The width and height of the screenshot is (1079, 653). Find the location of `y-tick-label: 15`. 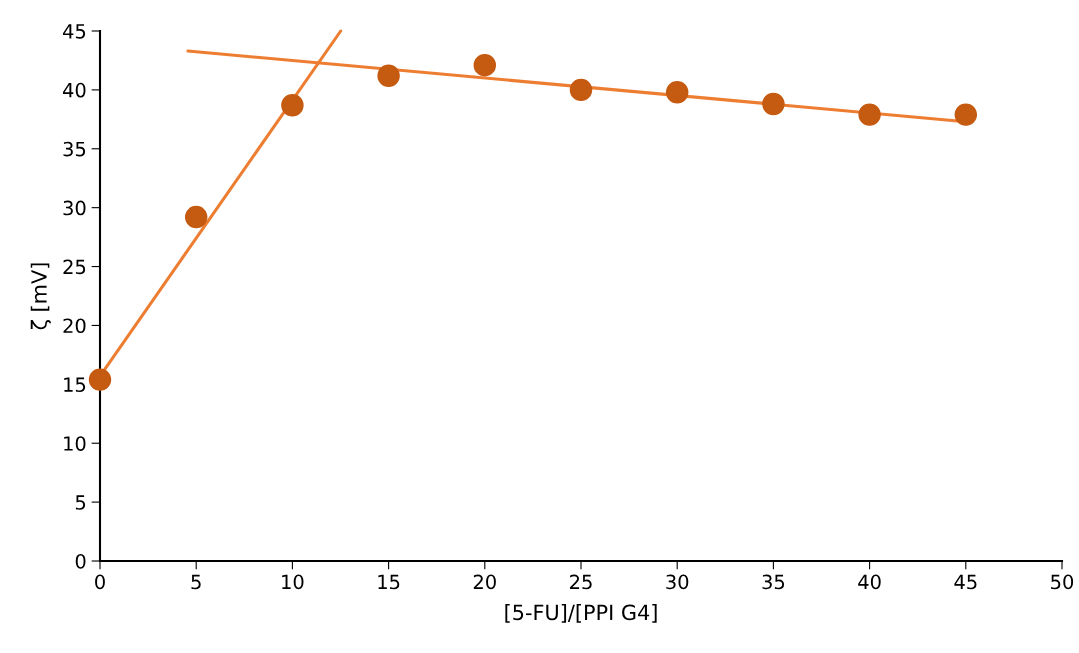

y-tick-label: 15 is located at coordinates (75, 384).